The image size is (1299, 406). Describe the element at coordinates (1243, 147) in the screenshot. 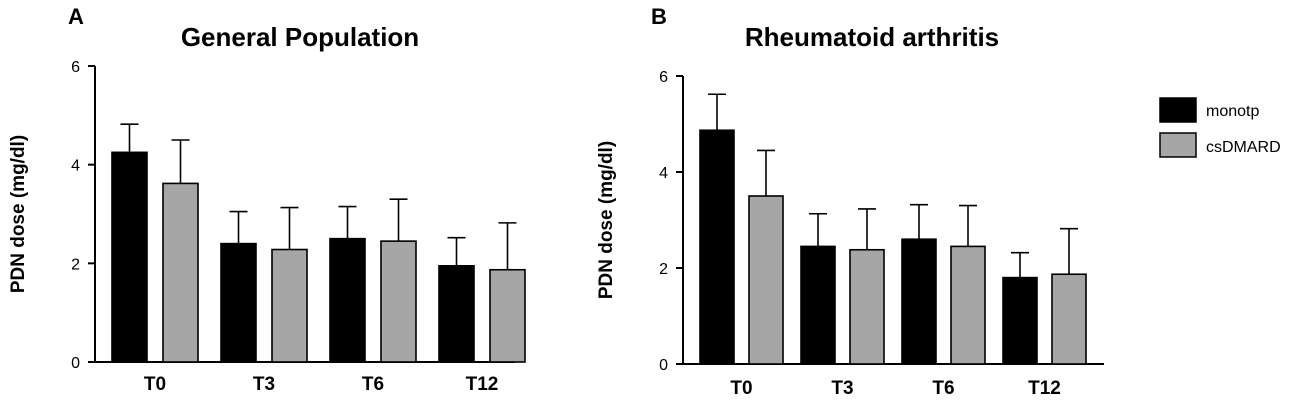

I see `legend-label-csdmard: csDMARD` at that location.